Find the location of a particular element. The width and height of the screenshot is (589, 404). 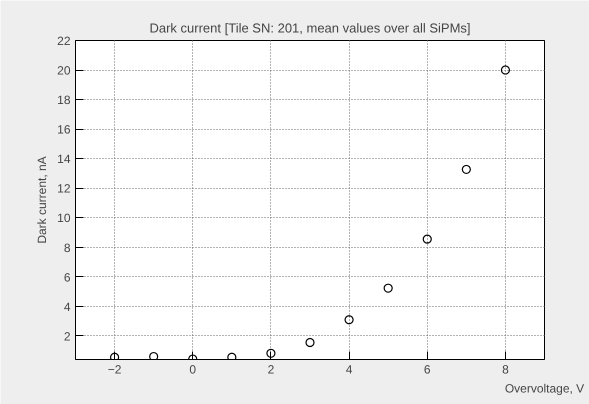

x-tick-label: 2 is located at coordinates (271, 369).